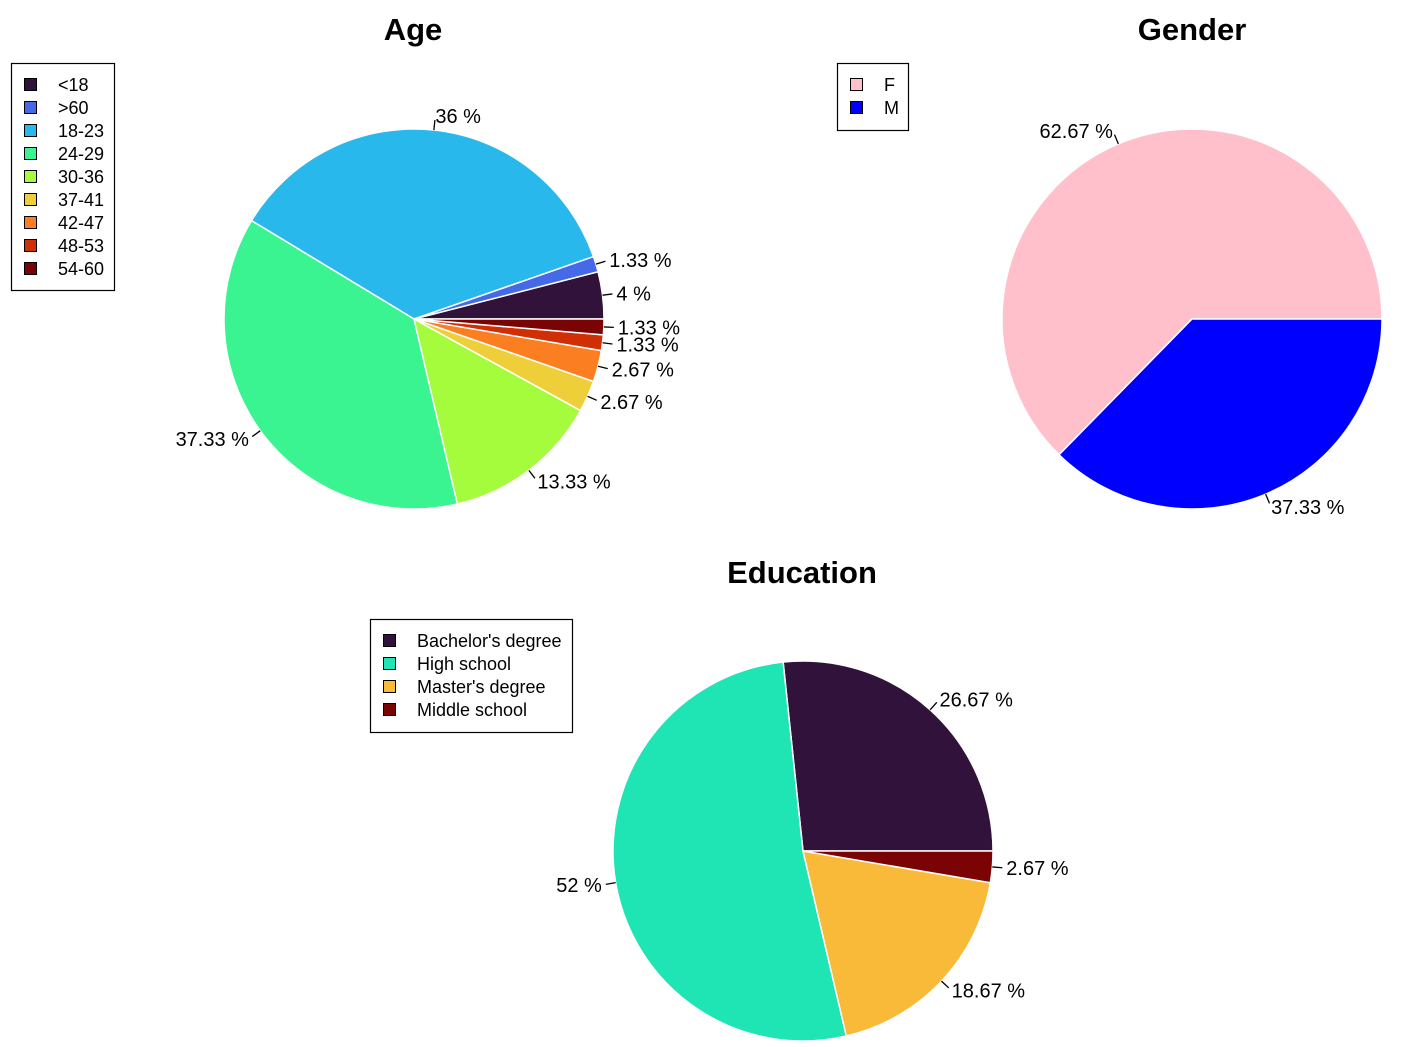  I want to click on age-slice-label-30-36: 13.33 %, so click(574, 482).